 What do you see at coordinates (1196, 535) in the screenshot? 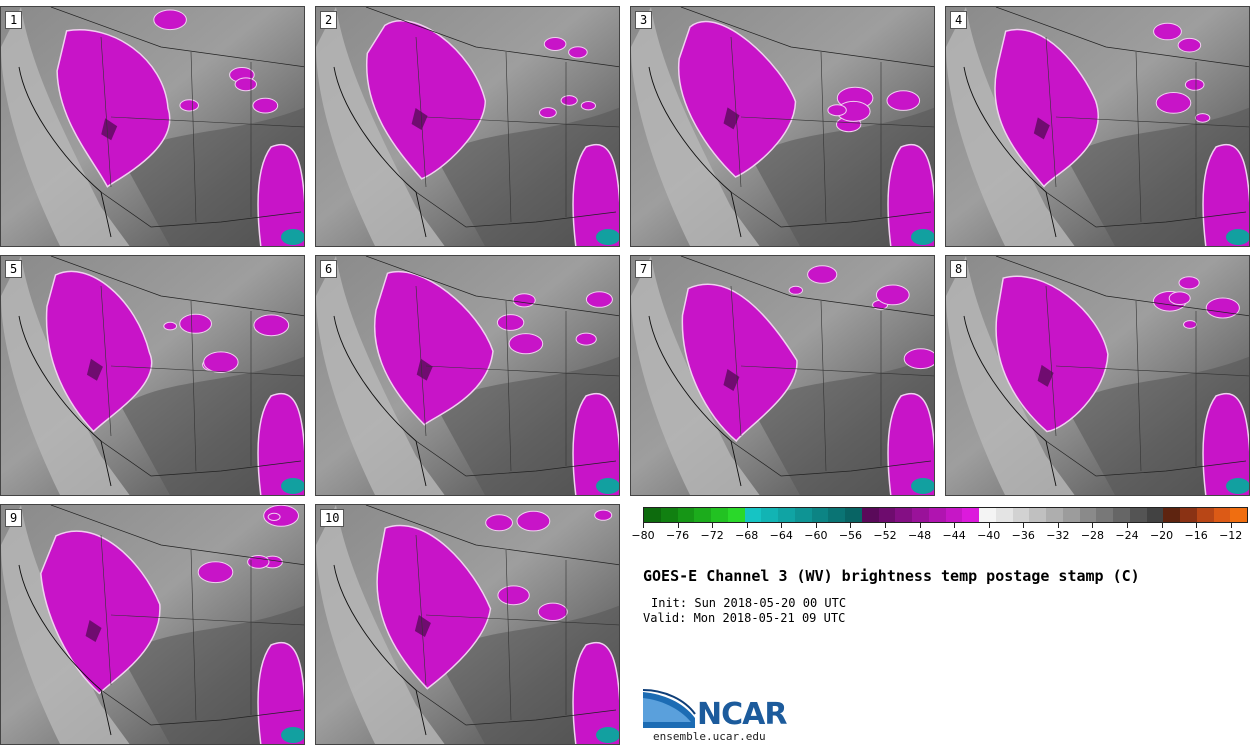
I see `colorbar-tick-label: −16` at bounding box center [1196, 535].